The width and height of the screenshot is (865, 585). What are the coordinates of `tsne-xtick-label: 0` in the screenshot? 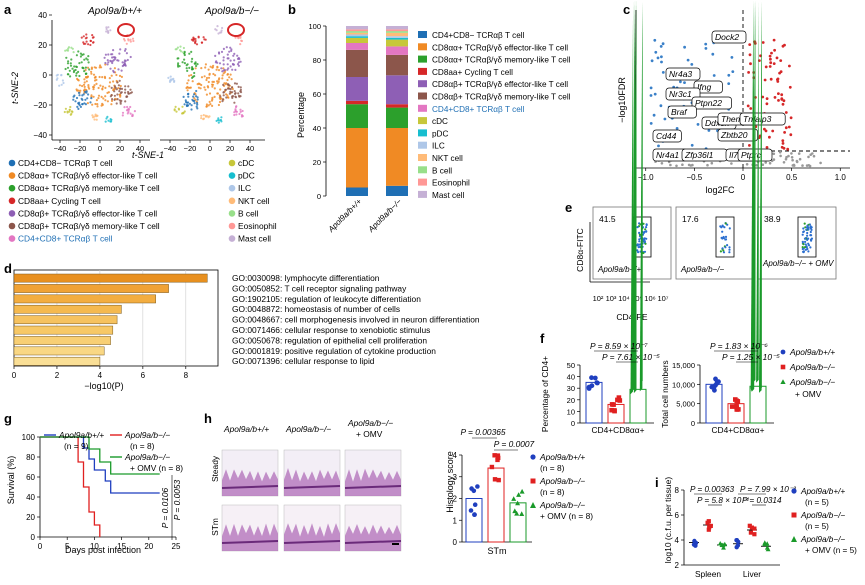 It's located at (100, 148).